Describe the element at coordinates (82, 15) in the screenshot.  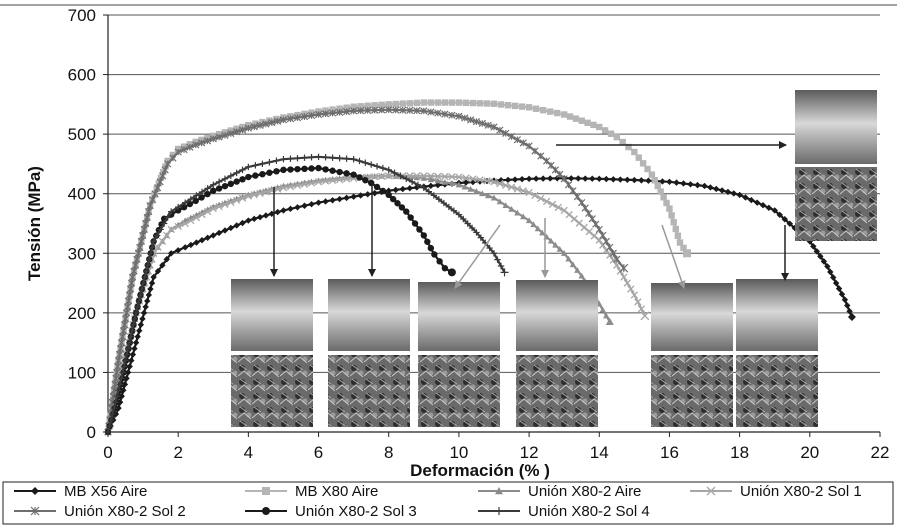
I see `y-tick-label: 700` at that location.